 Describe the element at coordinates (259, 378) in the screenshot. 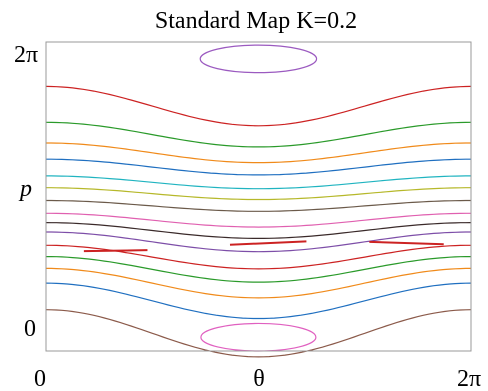

I see `x-axis-label: θ` at that location.